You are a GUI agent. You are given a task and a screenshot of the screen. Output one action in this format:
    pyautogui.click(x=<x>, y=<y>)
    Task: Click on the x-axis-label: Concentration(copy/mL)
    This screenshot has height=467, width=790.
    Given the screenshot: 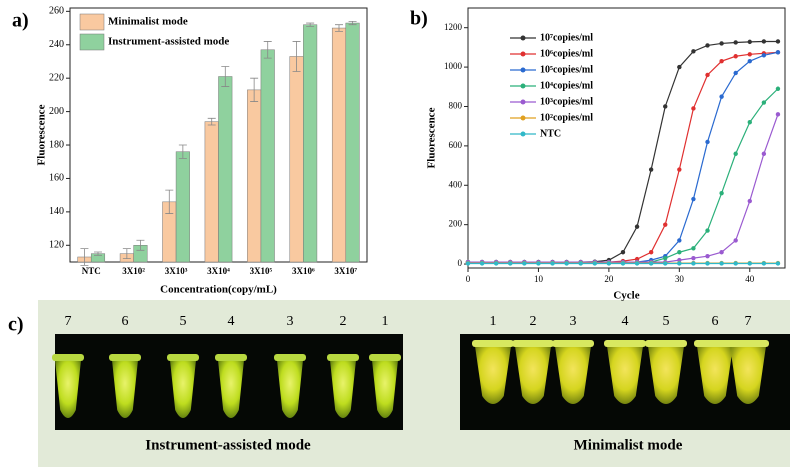 What is the action you would take?
    pyautogui.click(x=218, y=290)
    